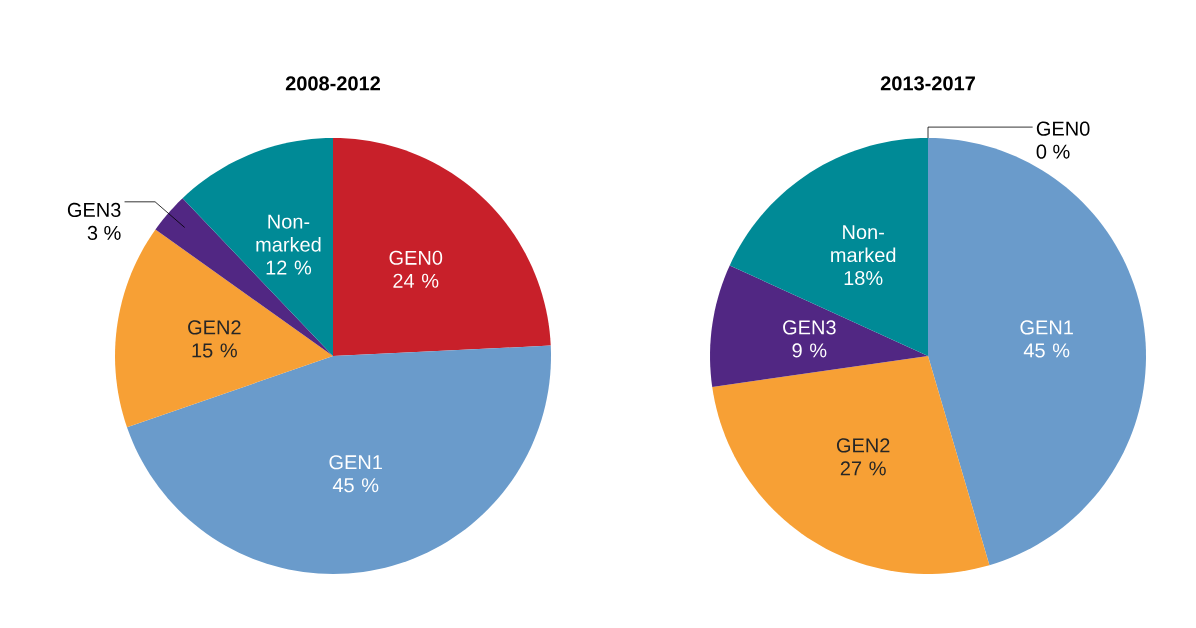 Image resolution: width=1196 pixels, height=628 pixels. Describe the element at coordinates (1063, 128) in the screenshot. I see `category-label: GEN0` at that location.